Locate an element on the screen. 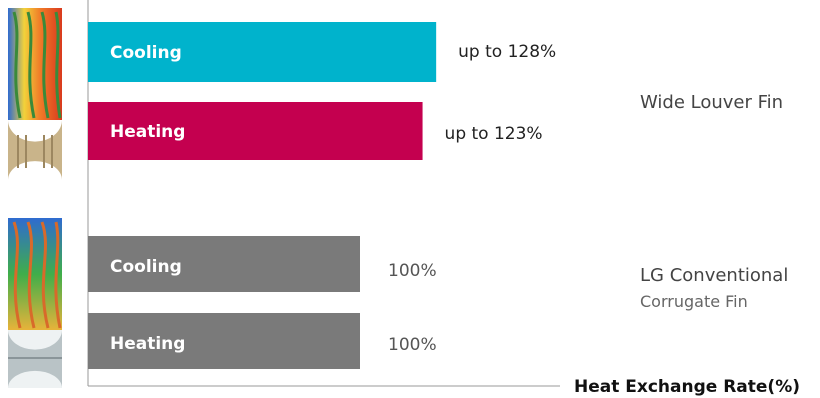 The height and width of the screenshot is (398, 820). bar-heating-conventional: Heating 100% is located at coordinates (262, 341).